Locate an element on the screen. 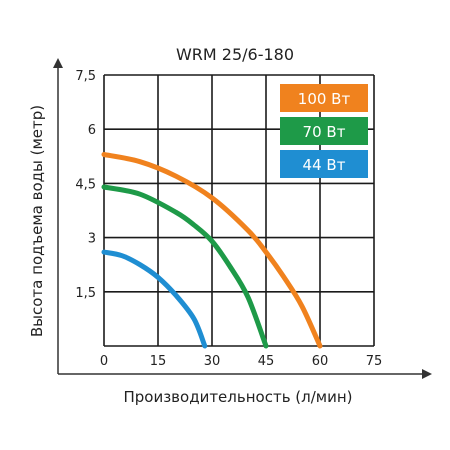  y-tick-label: 4,5 is located at coordinates (85, 184).